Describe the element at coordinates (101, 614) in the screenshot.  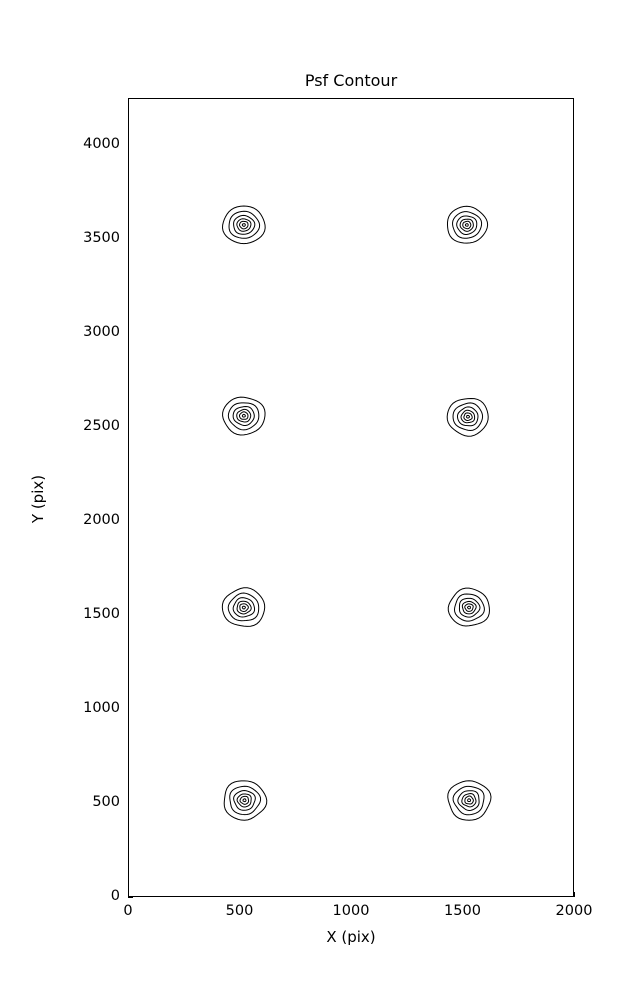
I see `y-tick-label: 1500` at that location.